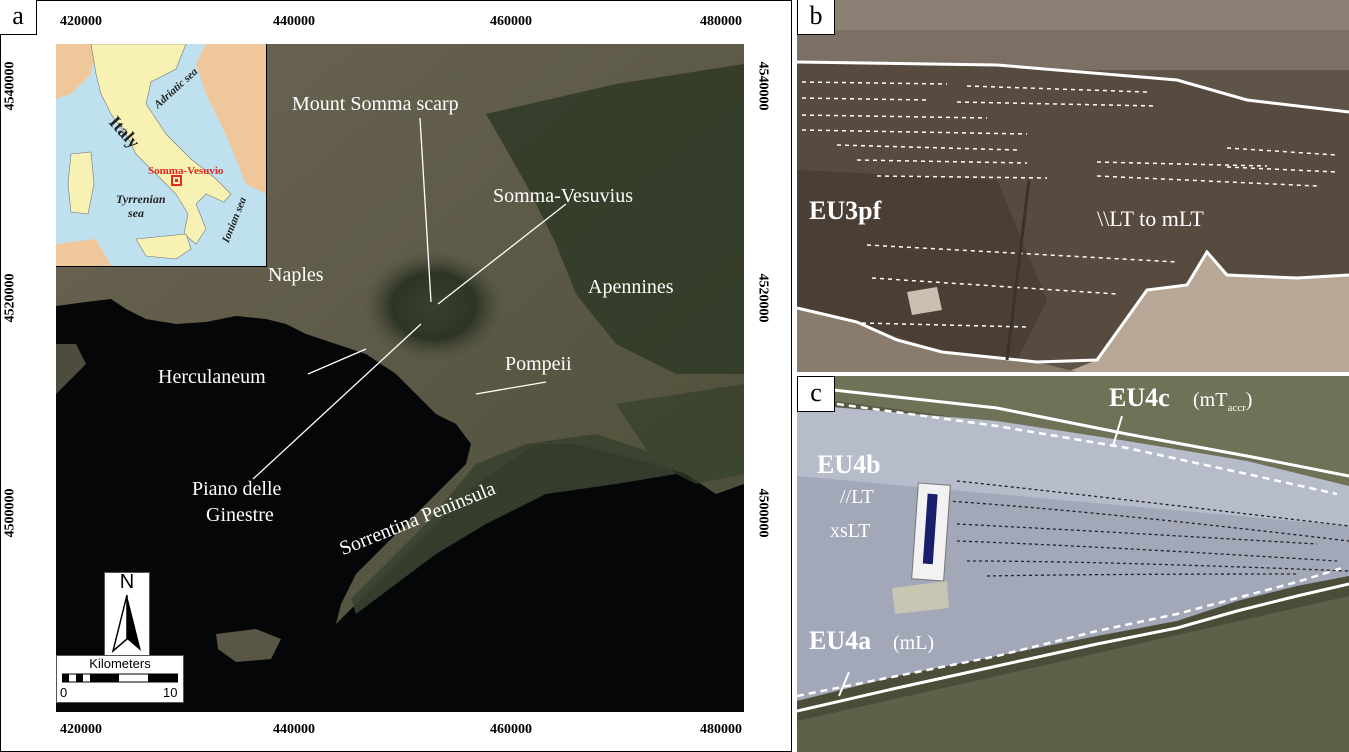 Image resolution: width=1349 pixels, height=752 pixels. I want to click on line-piano, so click(337, 401).